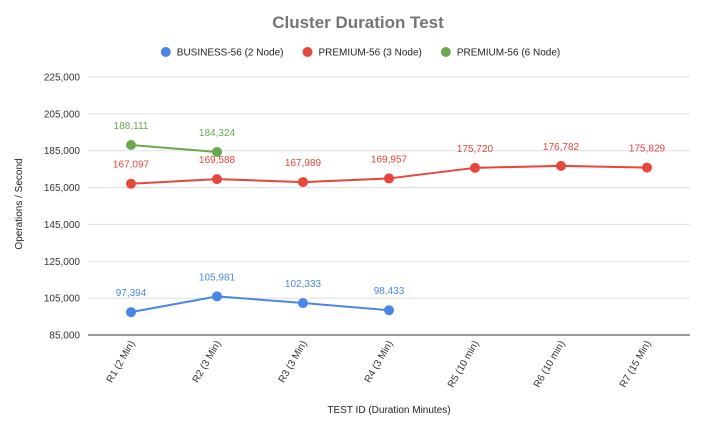  What do you see at coordinates (175, 139) in the screenshot?
I see `series-3: 188,111 184,324` at bounding box center [175, 139].